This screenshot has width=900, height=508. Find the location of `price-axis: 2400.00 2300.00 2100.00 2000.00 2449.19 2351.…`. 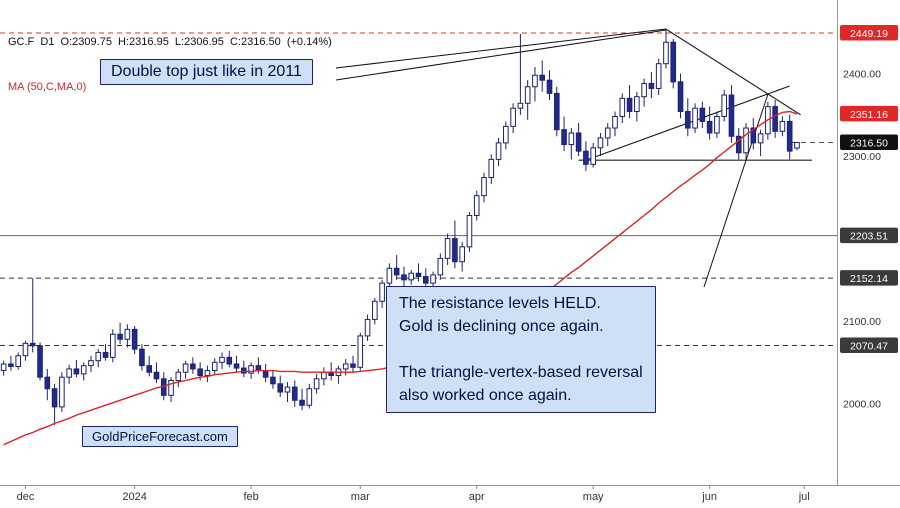

price-axis: 2400.00 2300.00 2100.00 2000.00 2449.19 2351.… is located at coordinates (868, 242).